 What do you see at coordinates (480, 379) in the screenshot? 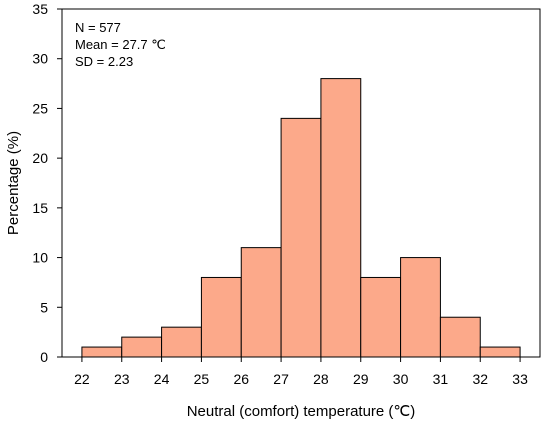
I see `x-tick-label: 32` at bounding box center [480, 379].